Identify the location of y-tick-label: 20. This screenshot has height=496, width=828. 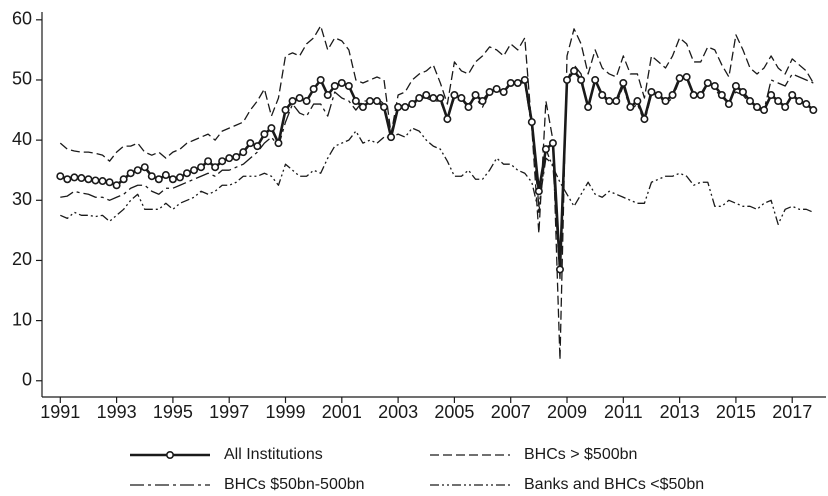
(22, 259).